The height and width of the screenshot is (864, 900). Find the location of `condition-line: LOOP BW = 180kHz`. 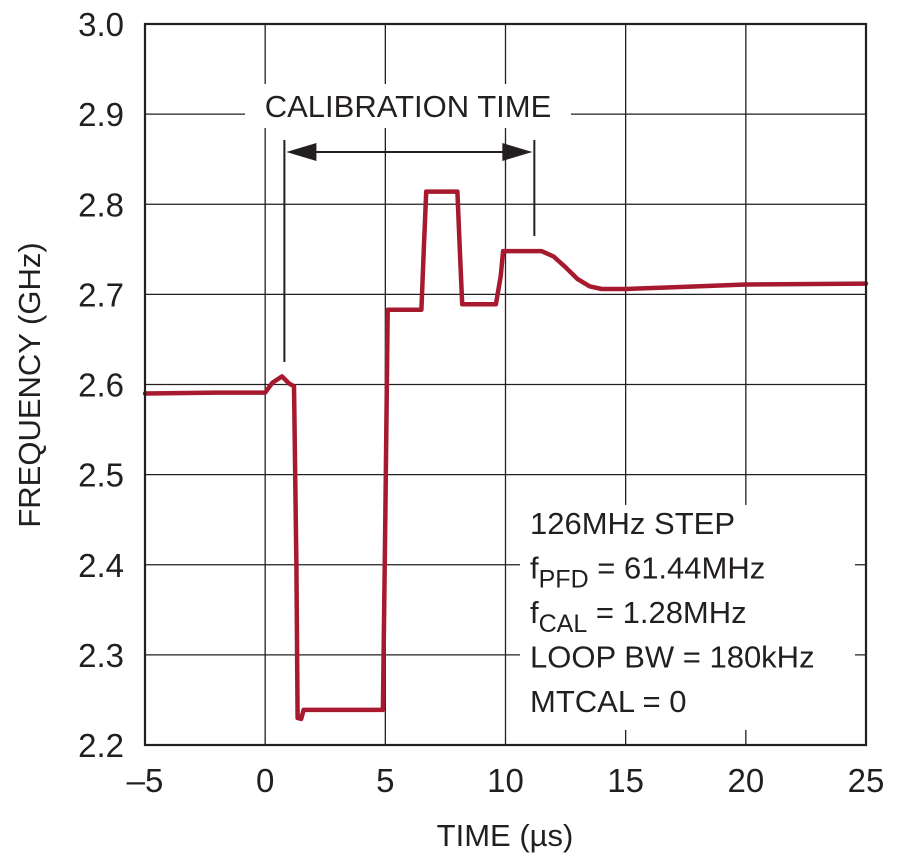

condition-line: LOOP BW = 180kHz is located at coordinates (672, 657).